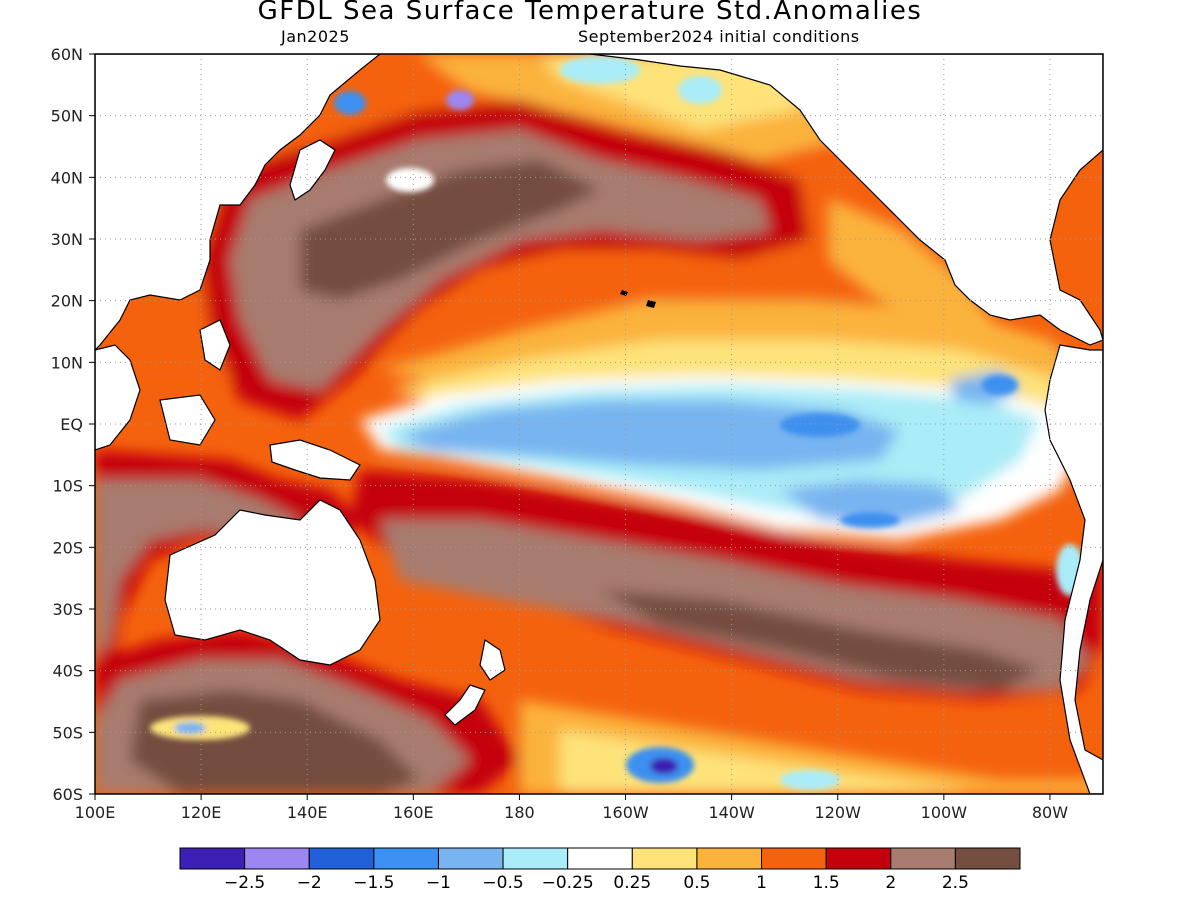 Image resolution: width=1200 pixels, height=900 pixels. Describe the element at coordinates (955, 883) in the screenshot. I see `colorbar-label: 2.5` at that location.